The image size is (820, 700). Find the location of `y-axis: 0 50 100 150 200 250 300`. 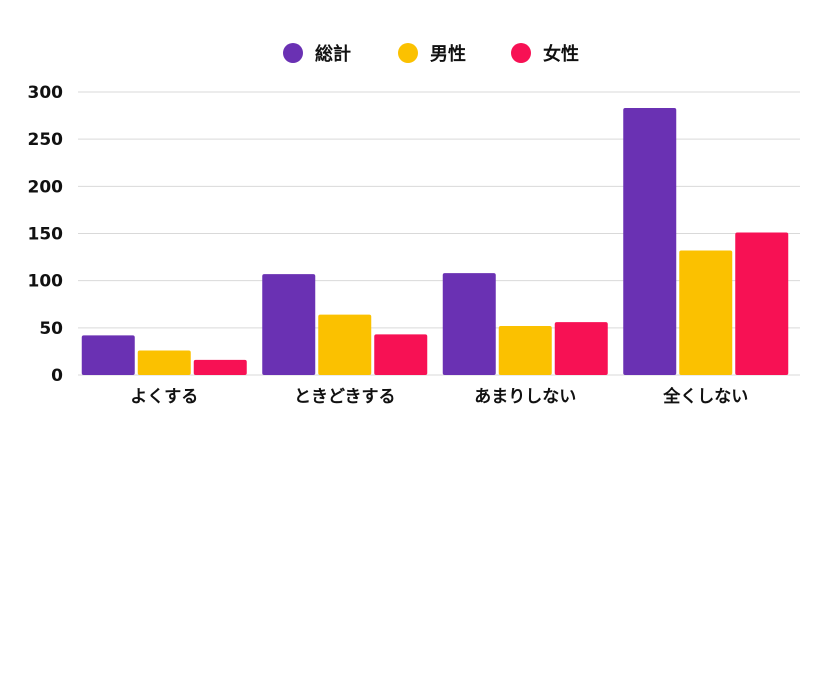

y-axis: 0 50 100 150 200 250 300 is located at coordinates (46, 234).